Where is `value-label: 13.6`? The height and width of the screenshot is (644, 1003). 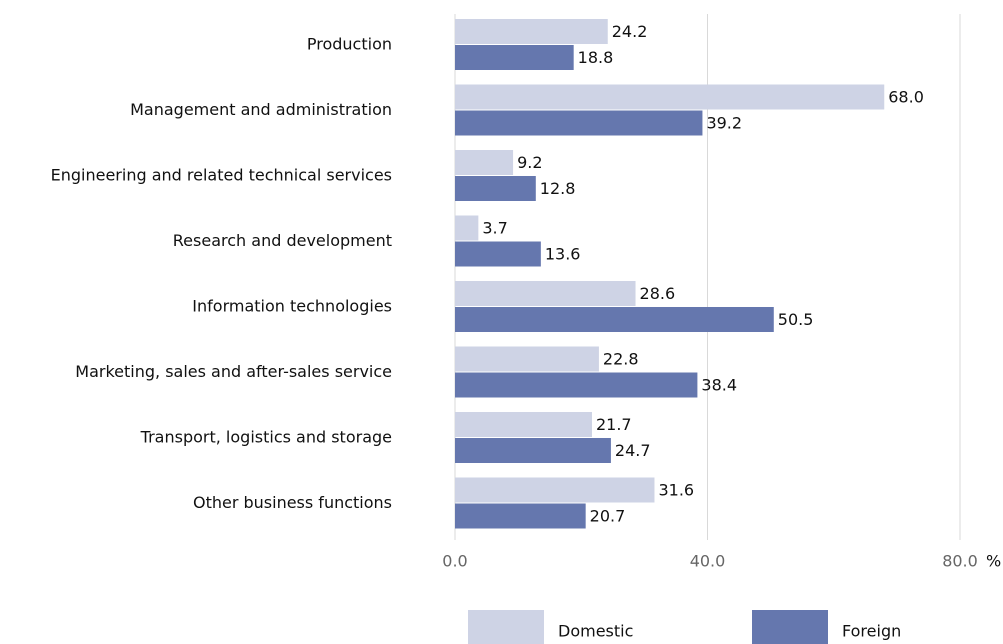 value-label: 13.6 is located at coordinates (563, 254).